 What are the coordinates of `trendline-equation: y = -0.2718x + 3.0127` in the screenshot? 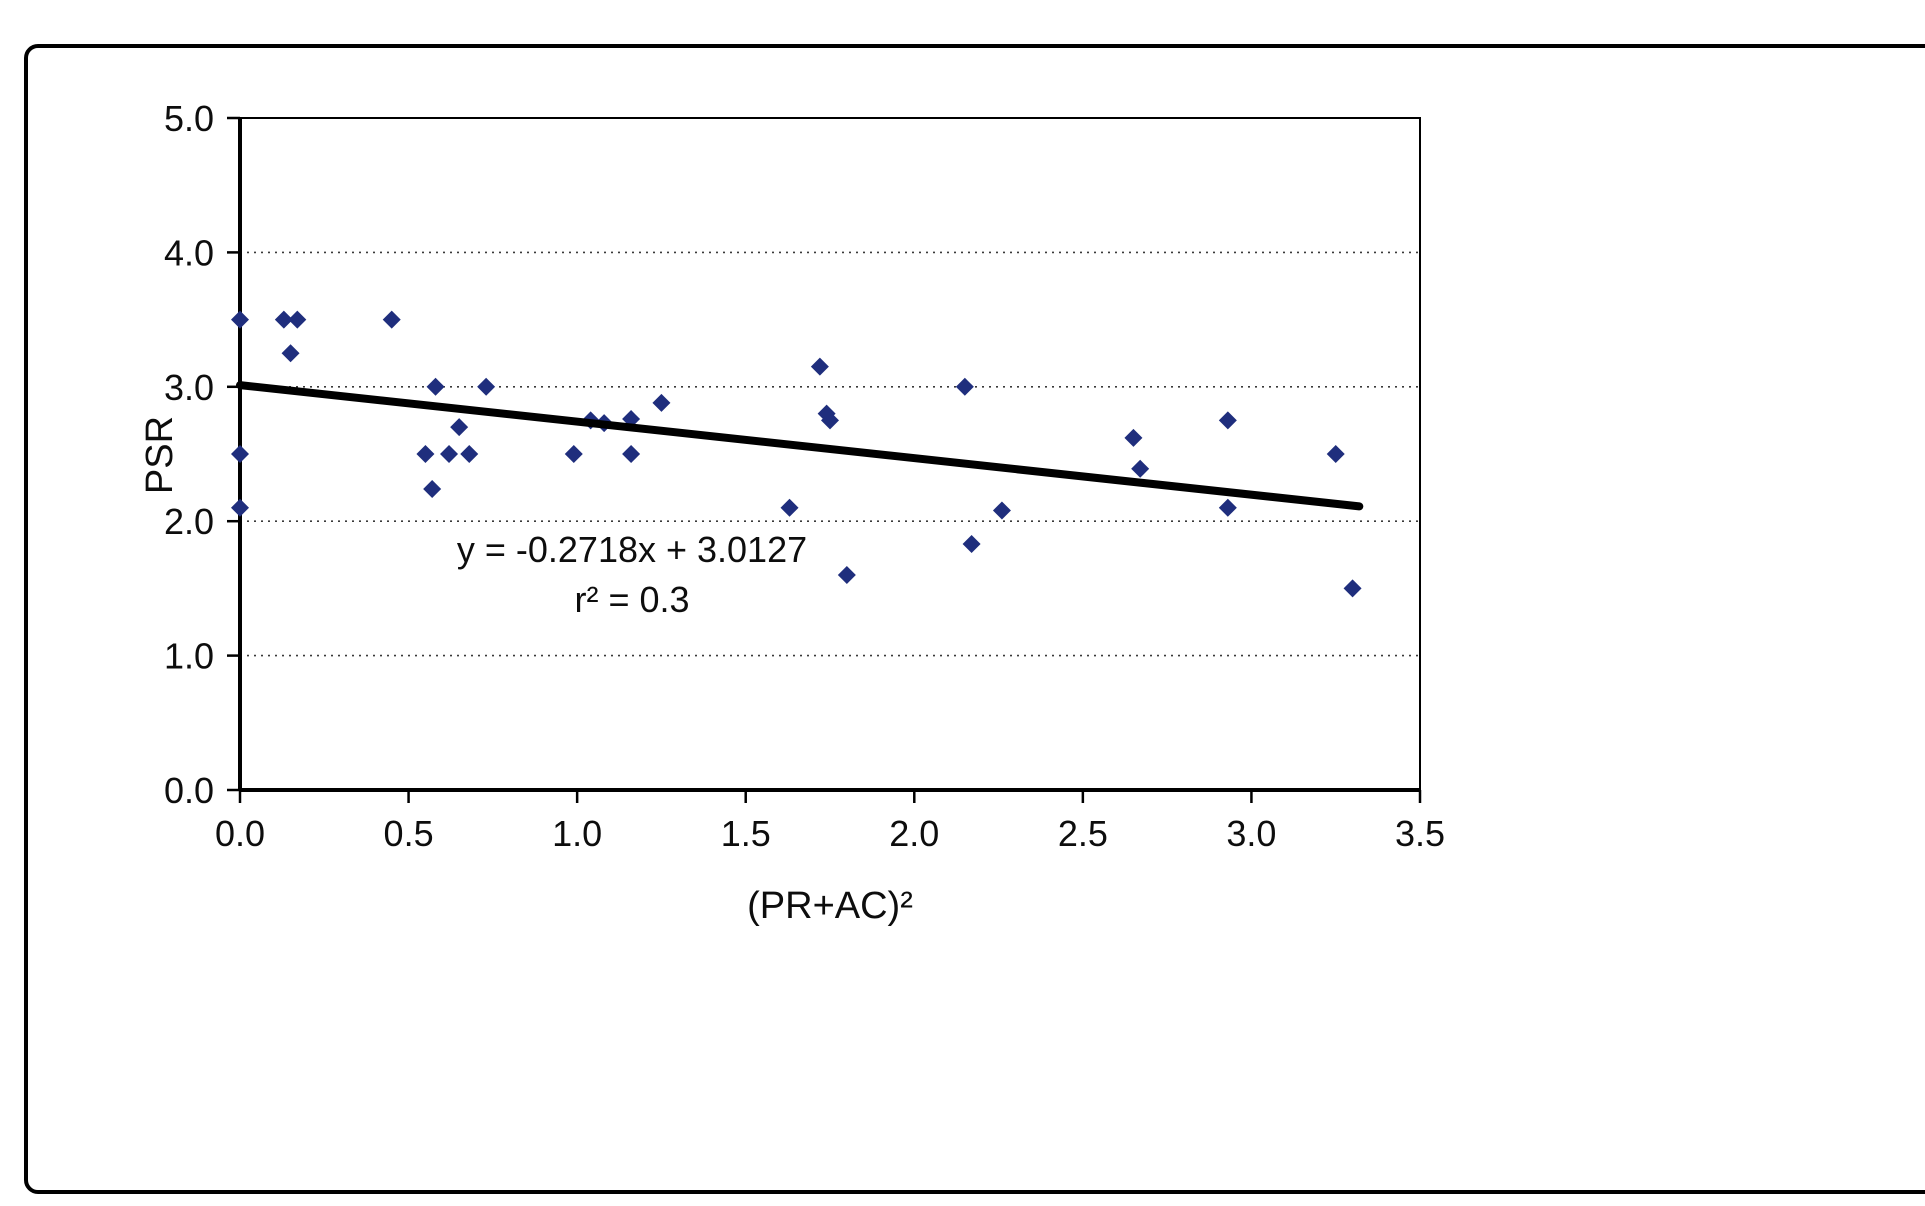 It's located at (632, 549).